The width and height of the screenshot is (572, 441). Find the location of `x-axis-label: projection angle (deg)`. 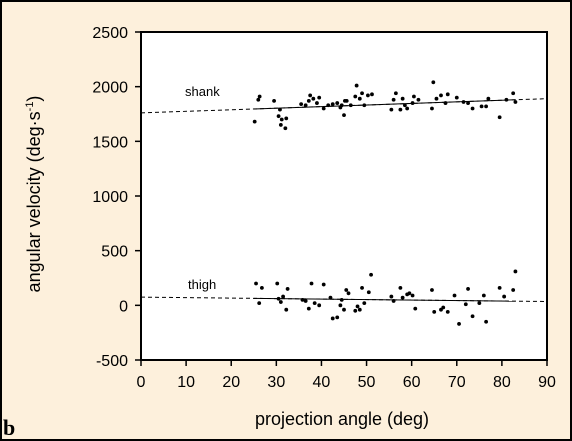

x-axis-label: projection angle (deg) is located at coordinates (342, 419).